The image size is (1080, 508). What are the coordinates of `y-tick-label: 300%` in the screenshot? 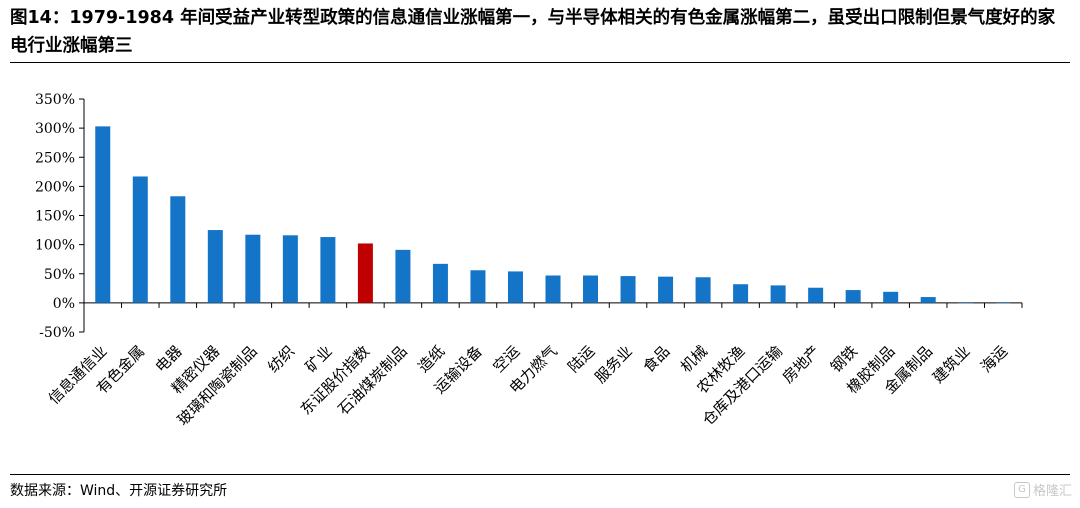 It's located at (55, 129).